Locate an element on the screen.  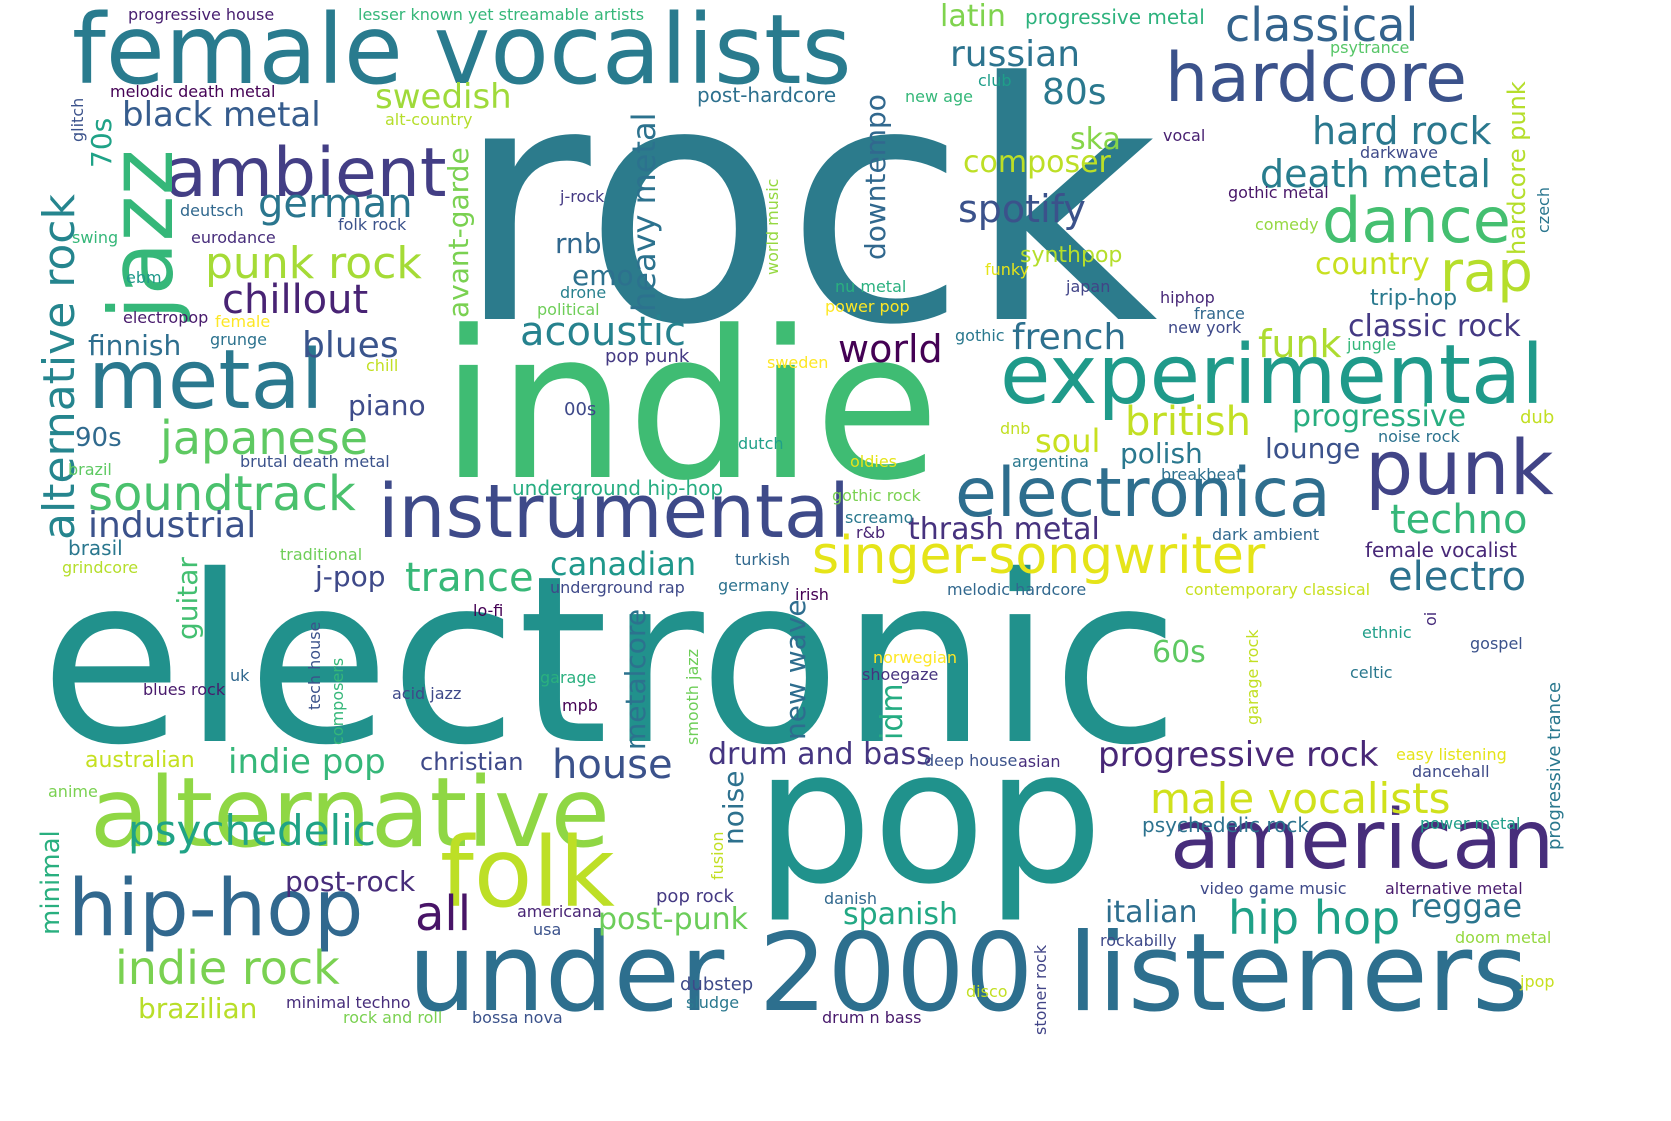
word-reggae: reggae is located at coordinates (1466, 906).